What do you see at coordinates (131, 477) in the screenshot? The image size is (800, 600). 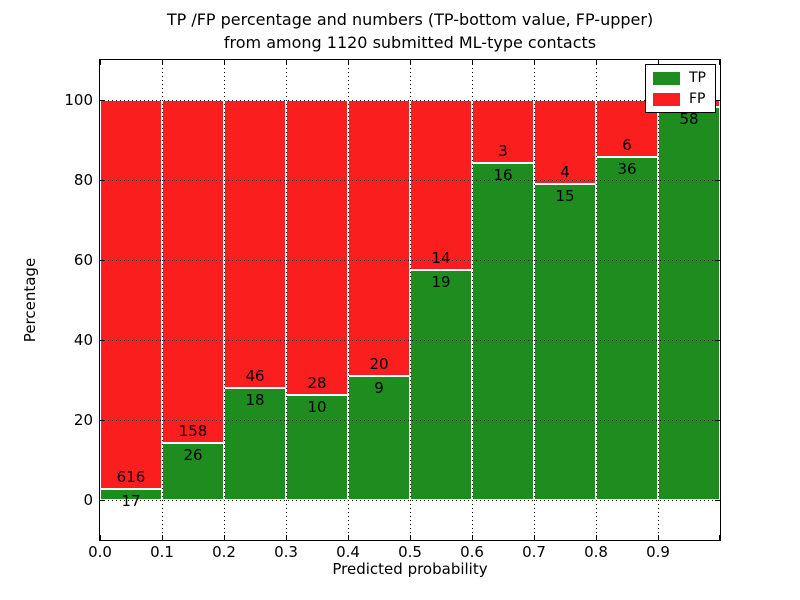 I see `fp-count-label-0: 616` at bounding box center [131, 477].